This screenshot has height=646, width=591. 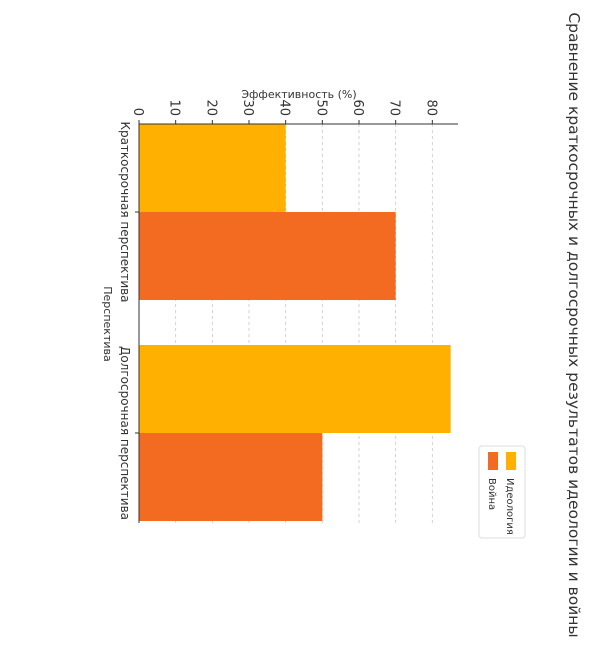 What do you see at coordinates (174, 107) in the screenshot?
I see `y-tick-label: 10` at bounding box center [174, 107].